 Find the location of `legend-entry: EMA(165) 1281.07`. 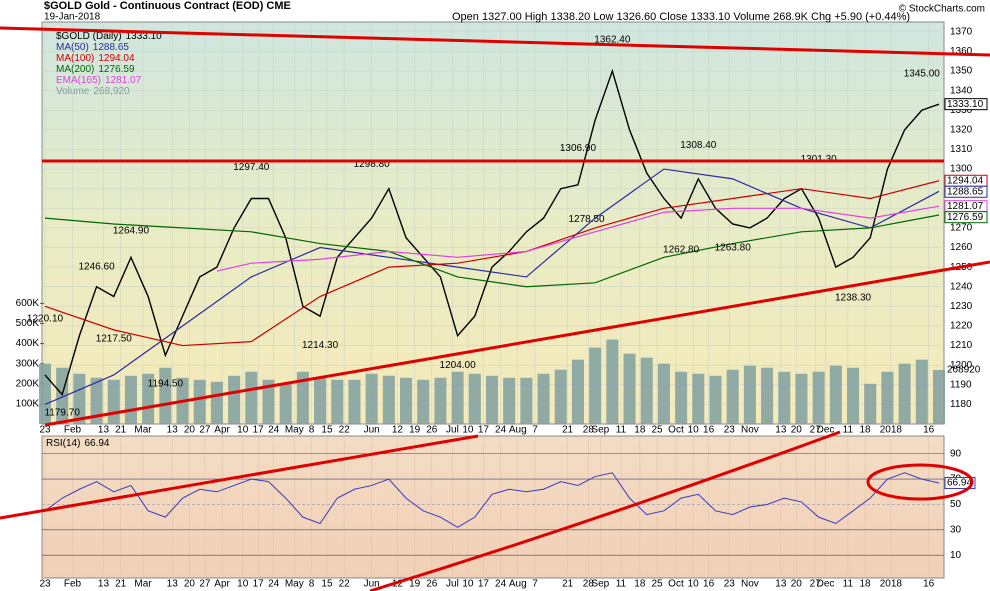

legend-entry: EMA(165) 1281.07 is located at coordinates (99, 80).